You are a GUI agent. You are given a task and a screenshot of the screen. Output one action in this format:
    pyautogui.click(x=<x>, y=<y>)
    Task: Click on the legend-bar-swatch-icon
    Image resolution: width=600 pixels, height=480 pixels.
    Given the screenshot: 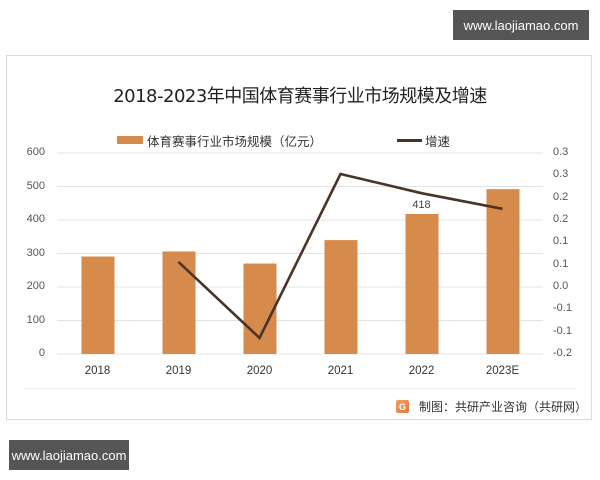 What is the action you would take?
    pyautogui.click(x=130, y=140)
    